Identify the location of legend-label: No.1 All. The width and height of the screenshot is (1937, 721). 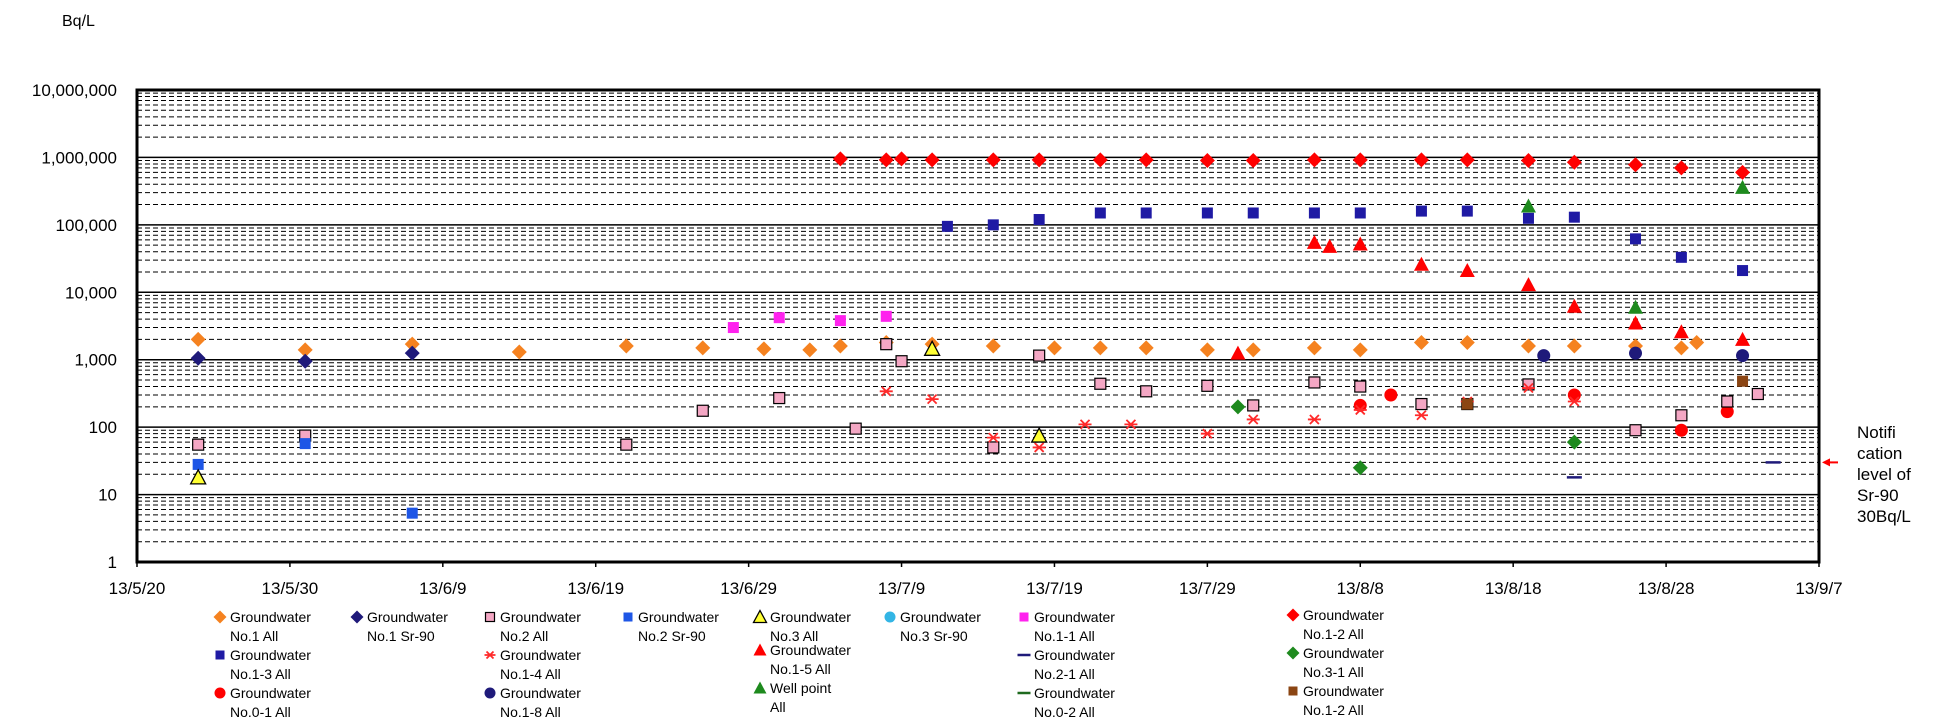
(254, 636).